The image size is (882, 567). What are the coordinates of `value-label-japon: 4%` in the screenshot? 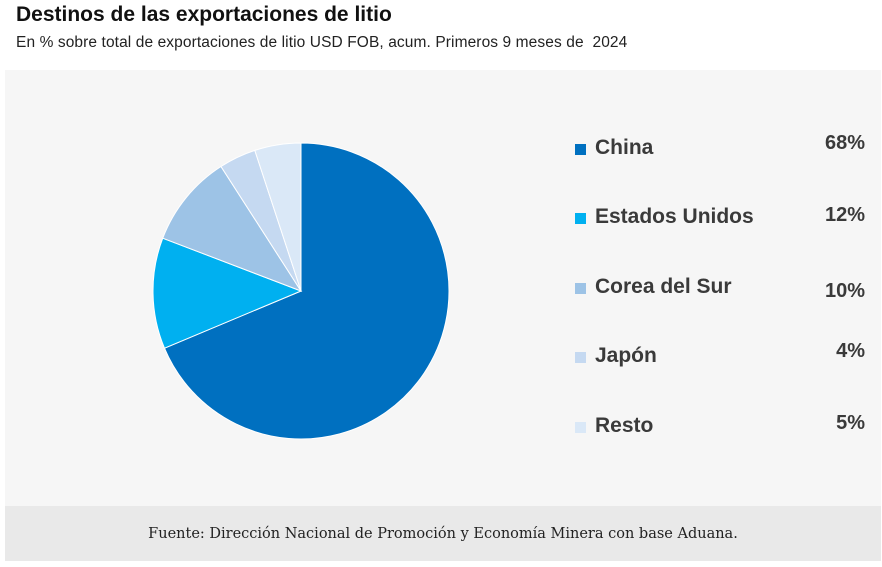 It's located at (850, 351).